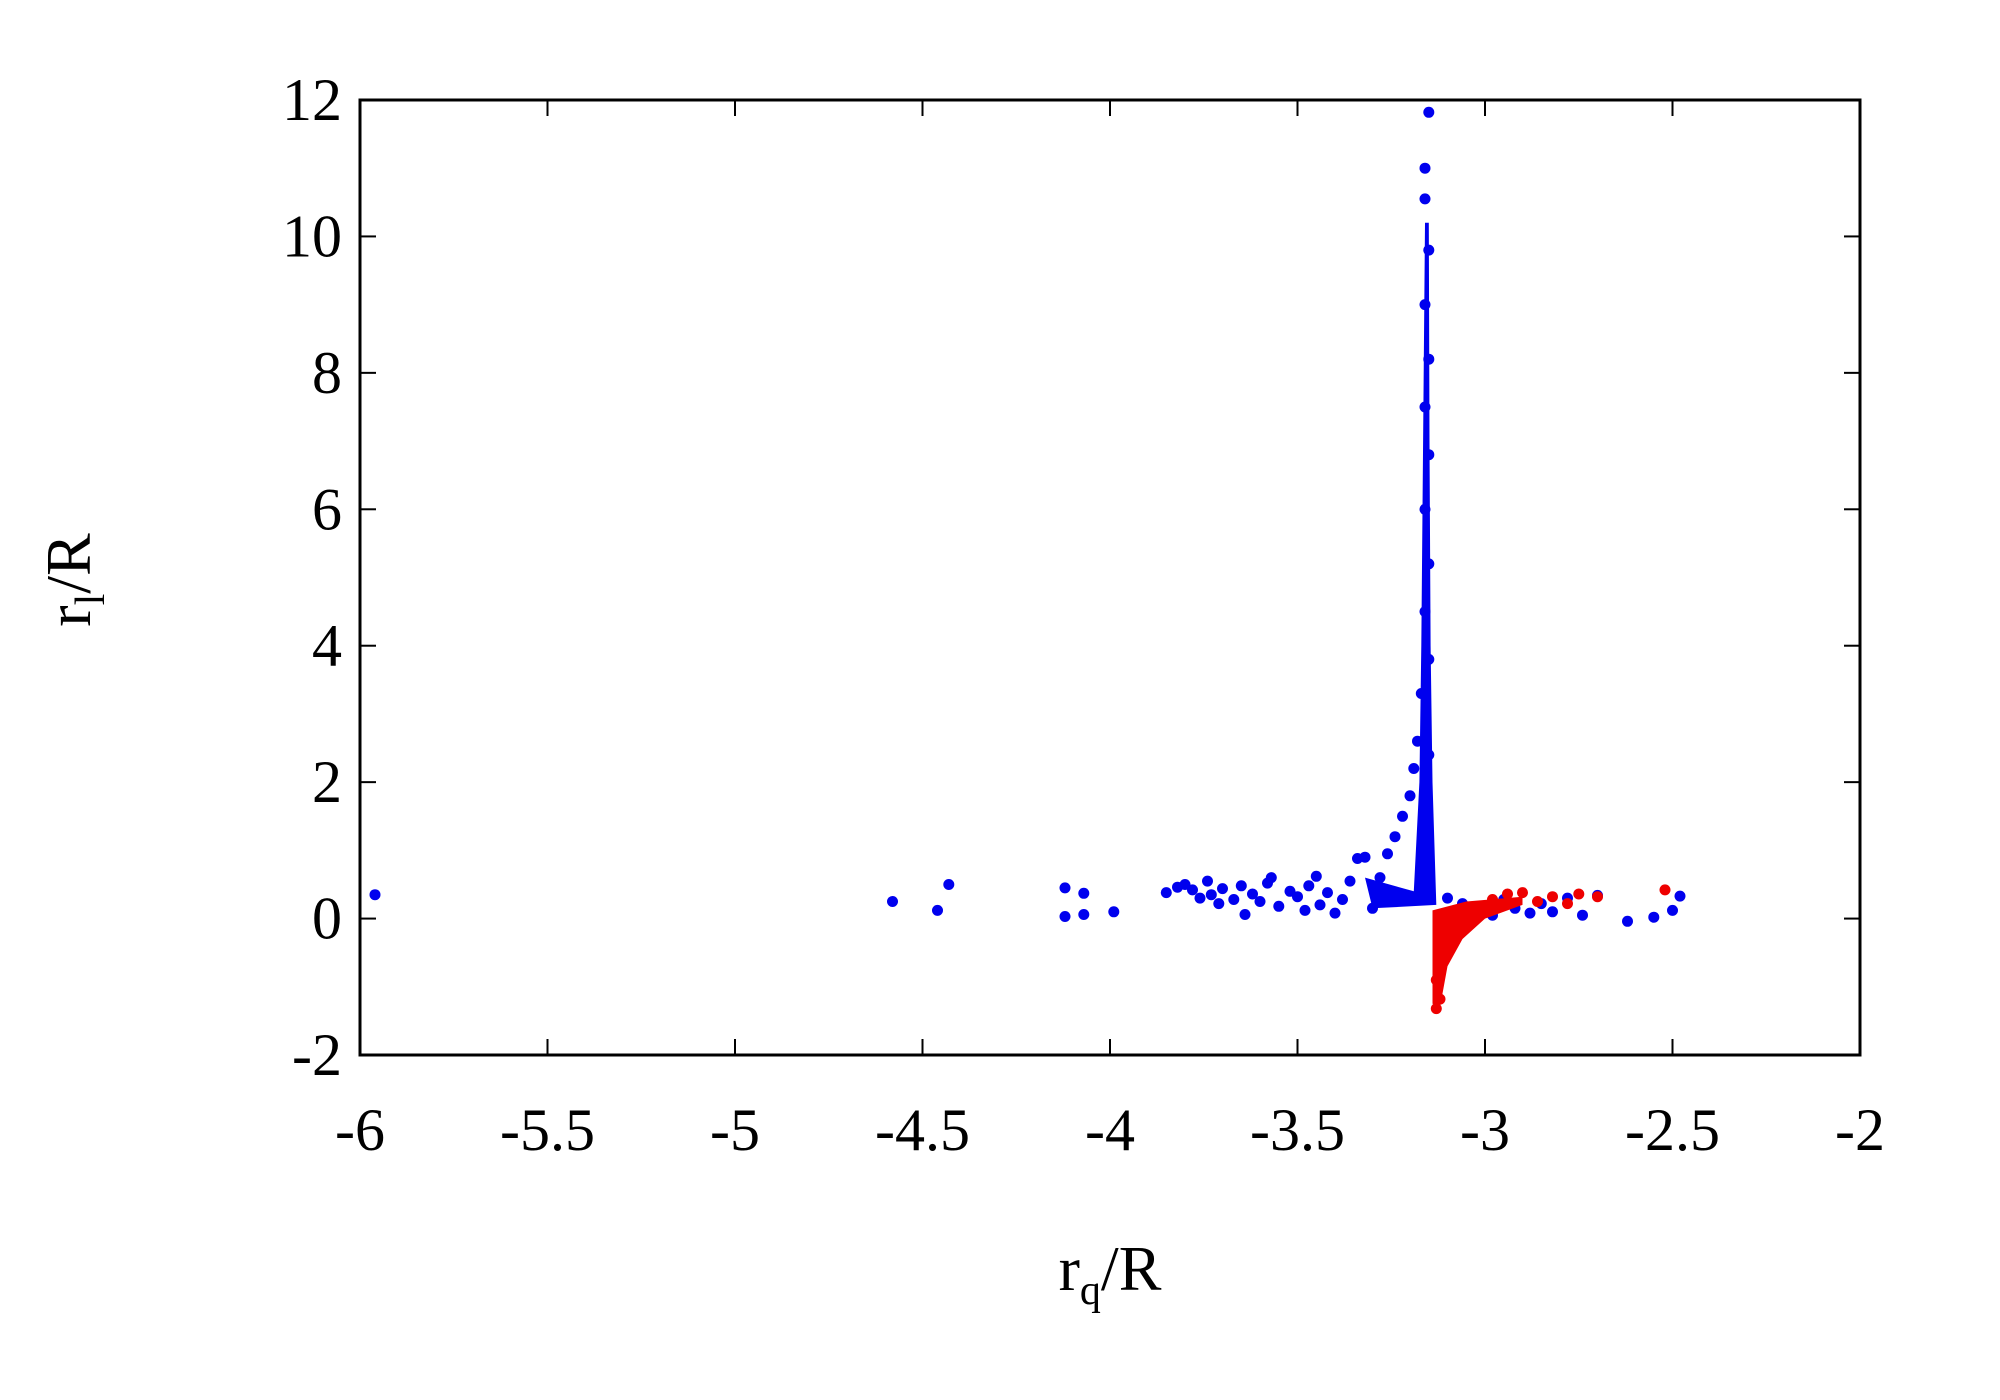  Describe the element at coordinates (327, 646) in the screenshot. I see `y-tick-label: 4` at that location.